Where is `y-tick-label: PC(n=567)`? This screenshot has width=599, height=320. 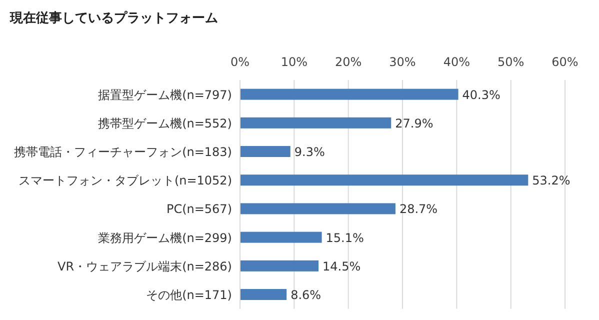
y-tick-label: PC(n=567) is located at coordinates (199, 209).